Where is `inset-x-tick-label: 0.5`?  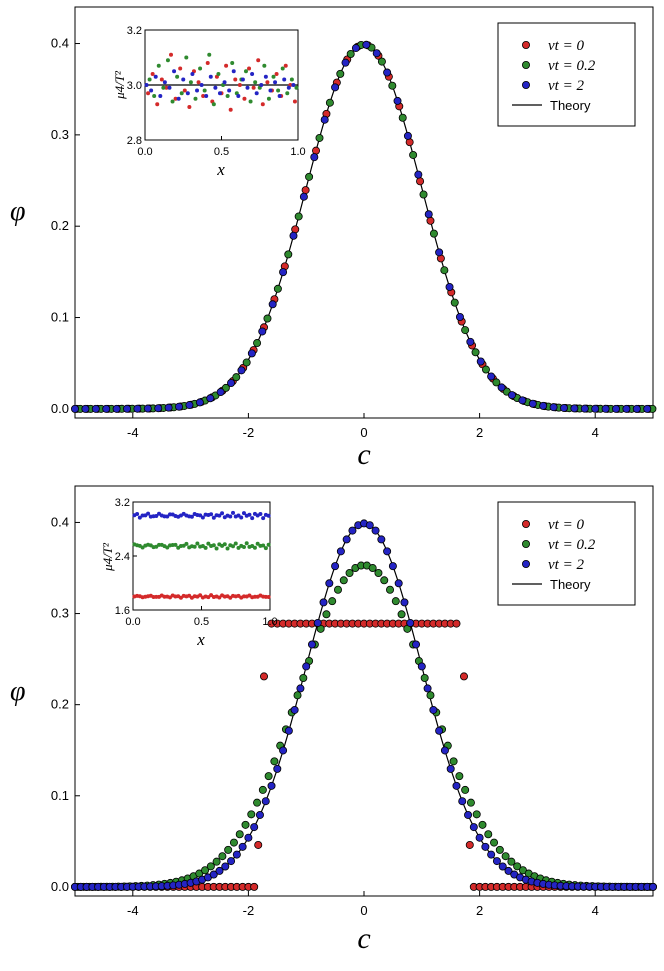
inset-x-tick-label: 0.5 is located at coordinates (201, 622).